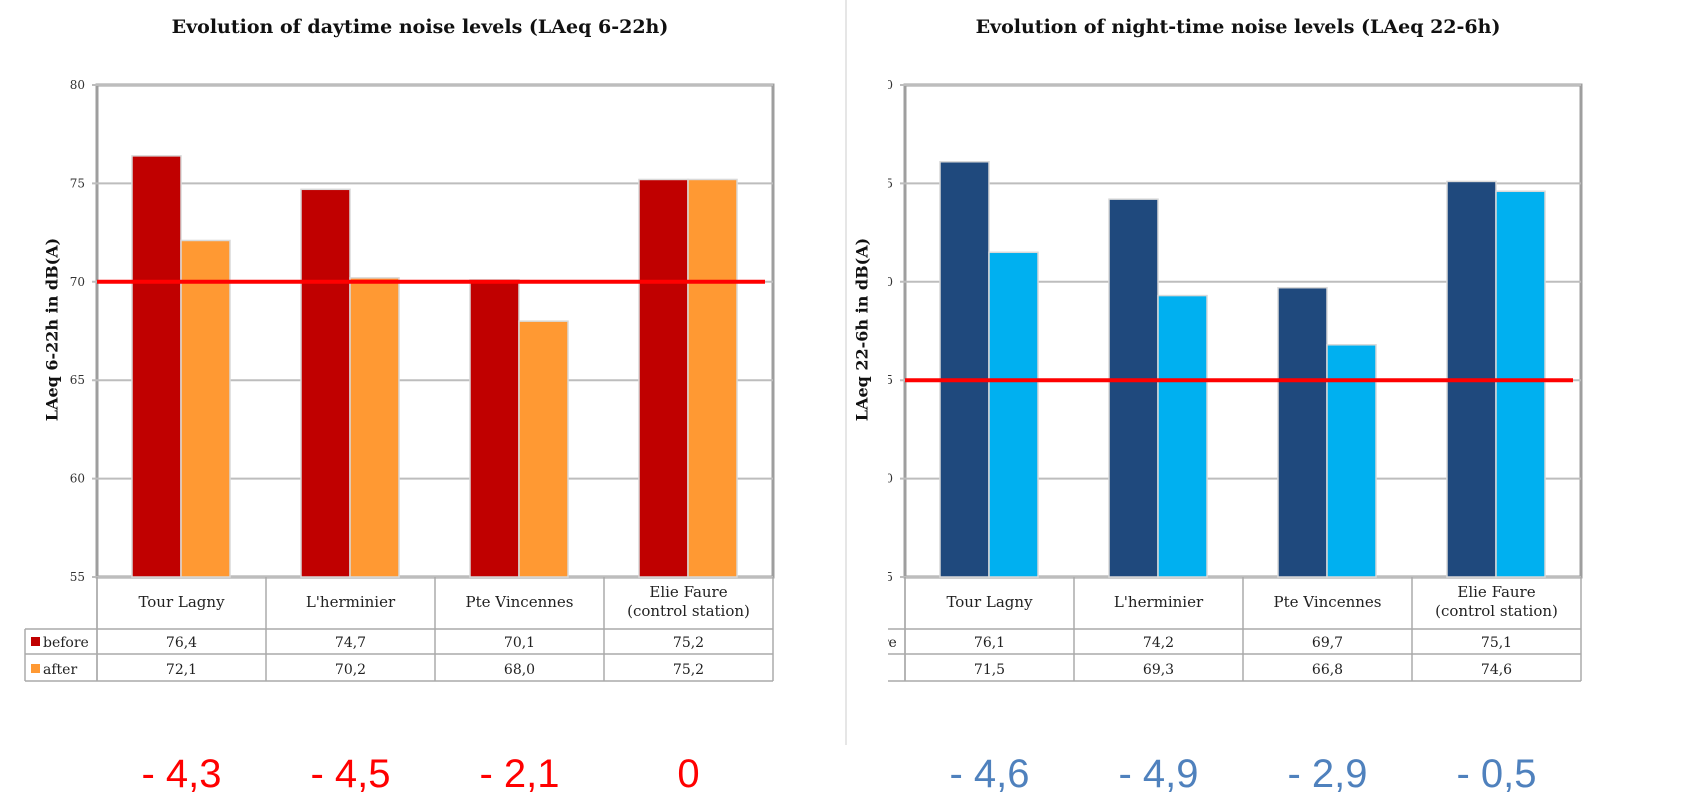 The height and width of the screenshot is (799, 1699). I want to click on data-value-label: 68,0, so click(519, 670).